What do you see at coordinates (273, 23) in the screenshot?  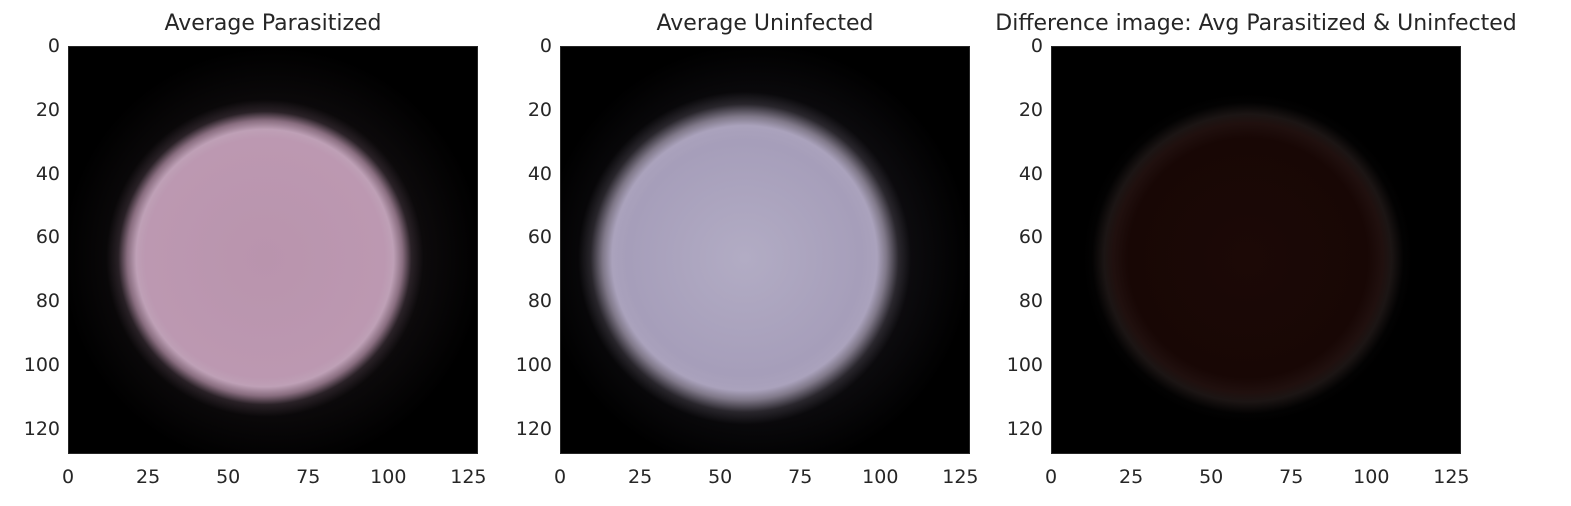 I see `panel-title: Average Parasitized` at bounding box center [273, 23].